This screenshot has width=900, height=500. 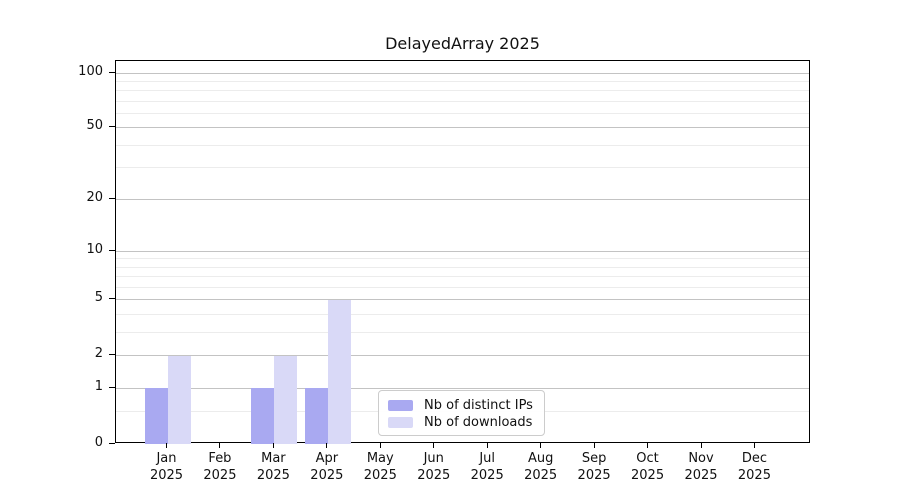 I want to click on x-axis-tick-label: Jun 2025, so click(x=434, y=467).